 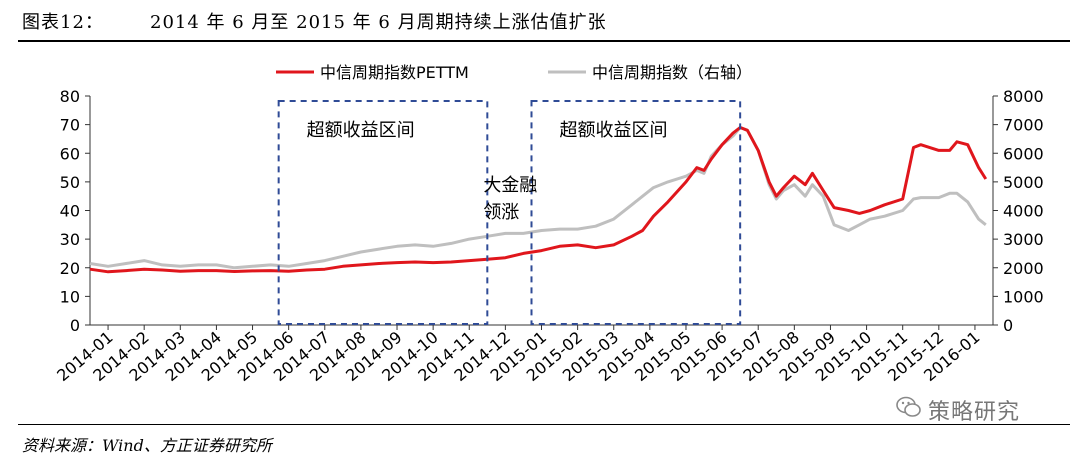 I want to click on left-y-tick-label: 20, so click(x=70, y=268).